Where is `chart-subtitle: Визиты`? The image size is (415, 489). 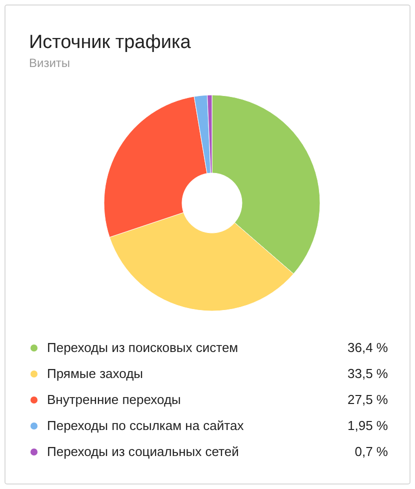 chart-subtitle: Визиты is located at coordinates (49, 63).